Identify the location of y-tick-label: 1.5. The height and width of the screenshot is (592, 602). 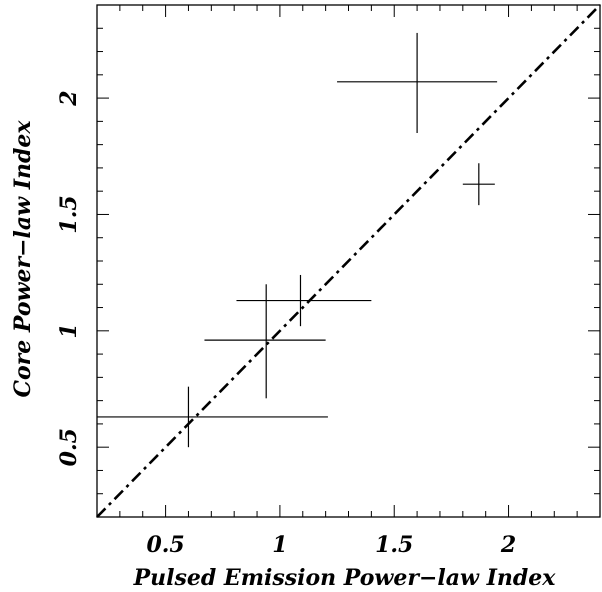
(69, 214).